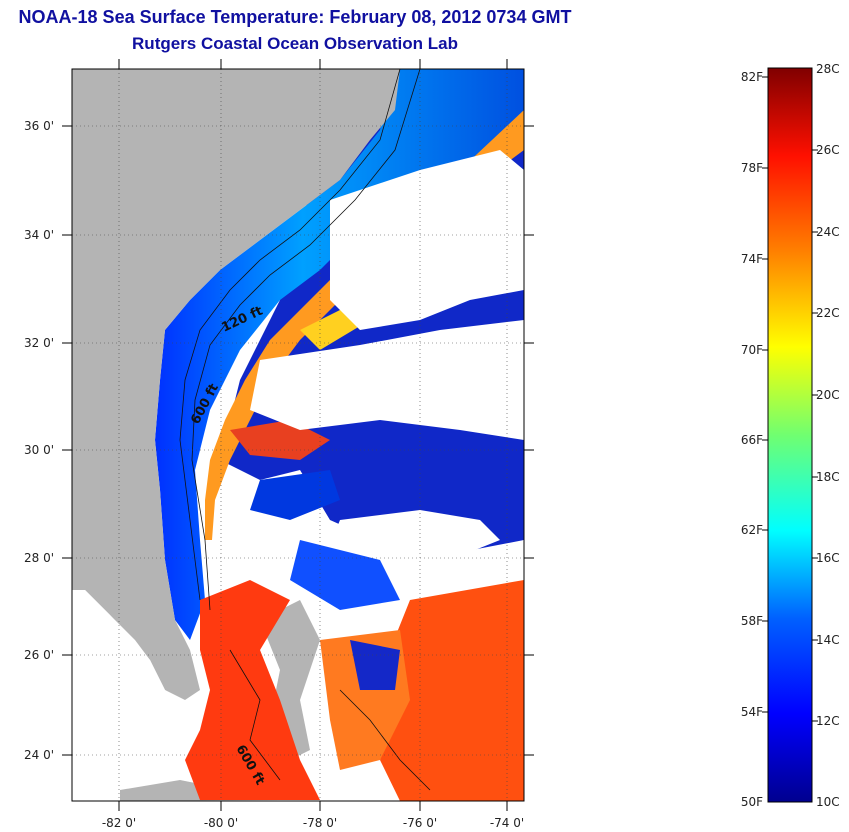  What do you see at coordinates (752, 350) in the screenshot?
I see `colorbar-f-label: 70F` at bounding box center [752, 350].